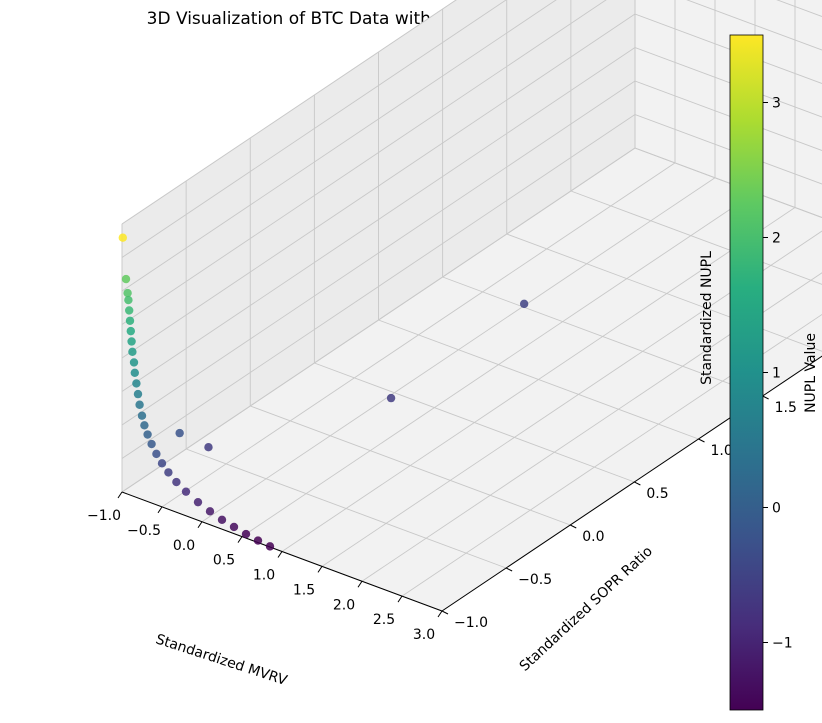 The image size is (822, 723). I want to click on x-tick-label: 1.5, so click(304, 590).